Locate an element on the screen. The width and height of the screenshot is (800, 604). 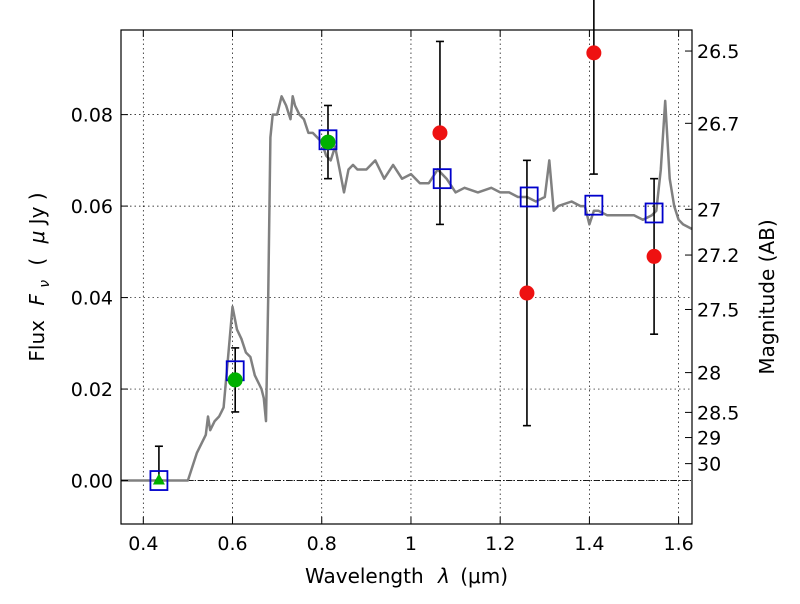
right-tick-label: 27.5 is located at coordinates (718, 310).